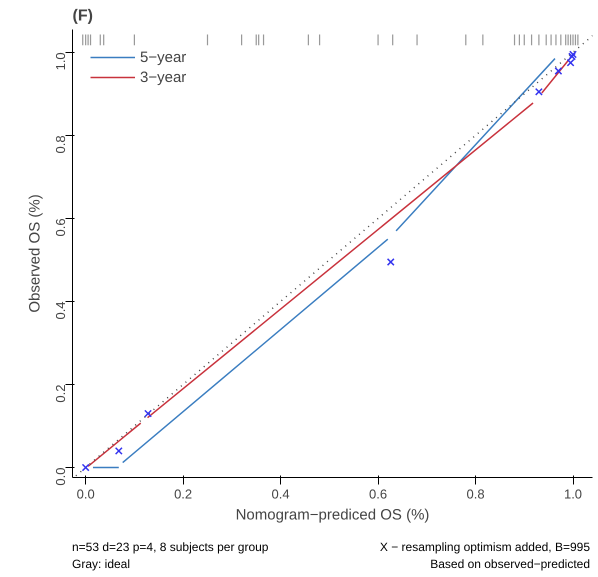 Image resolution: width=598 pixels, height=577 pixels. I want to click on x-tick-label: 0.4, so click(281, 494).